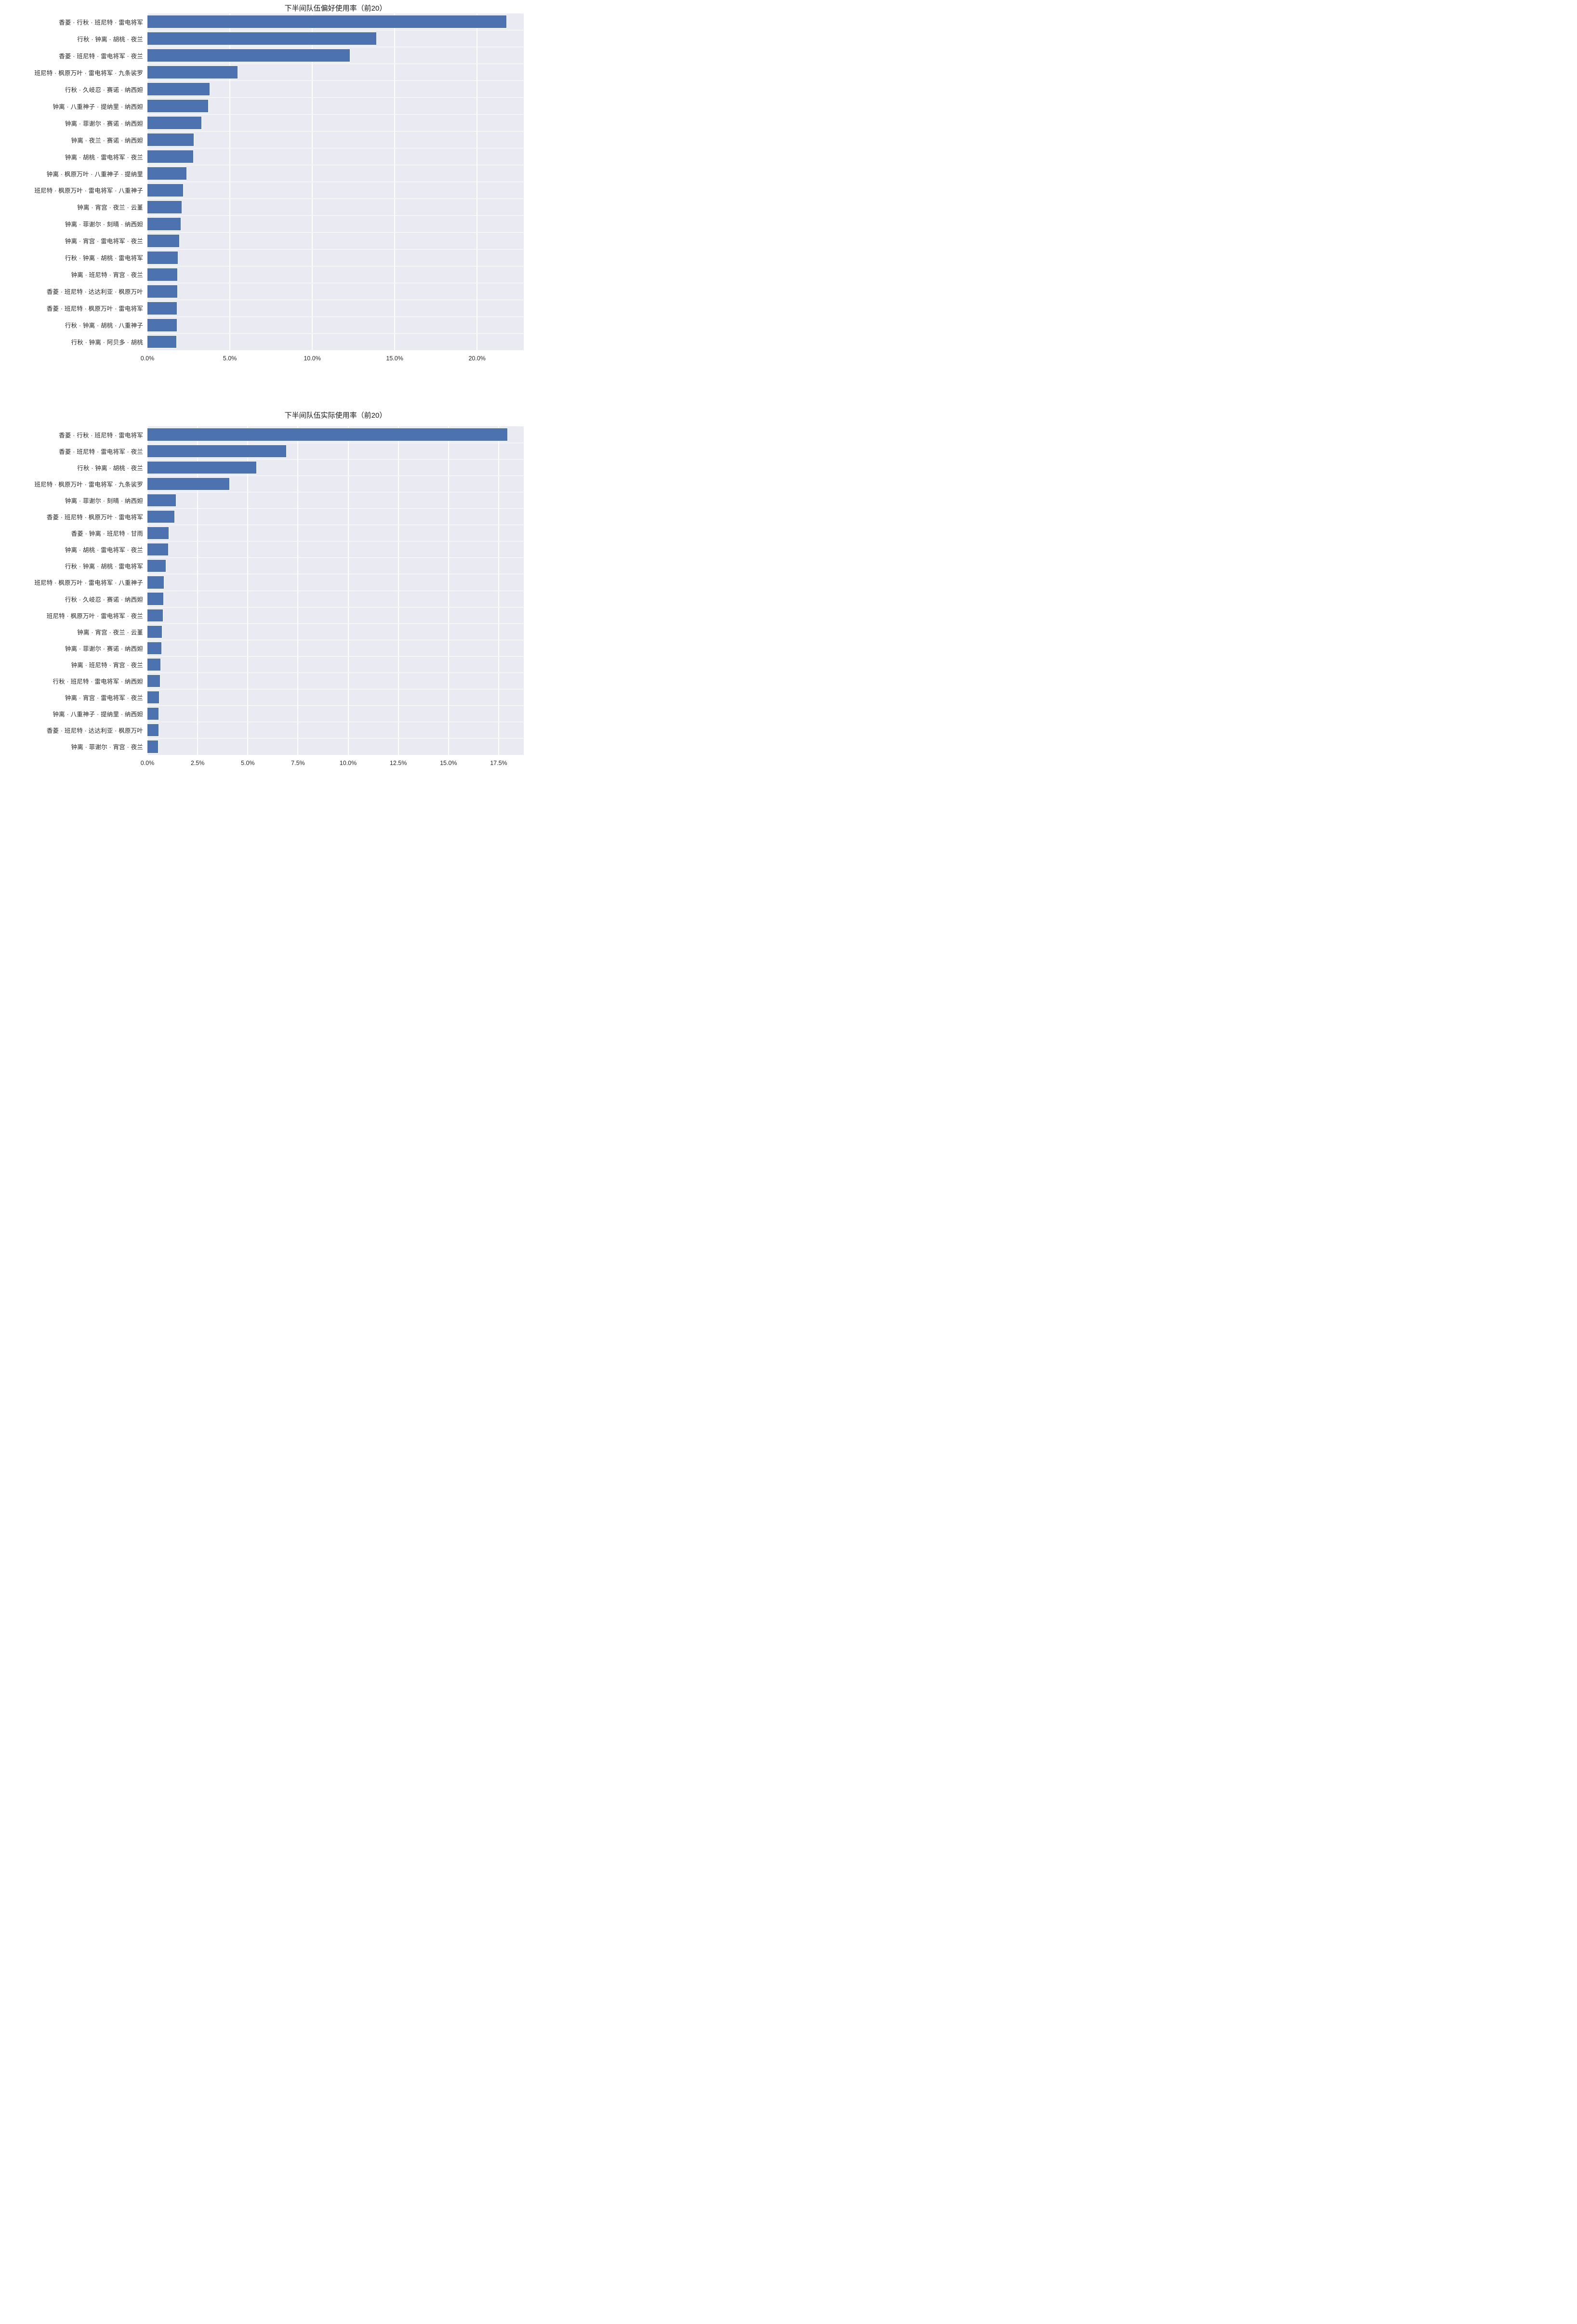 This screenshot has width=1577, height=2324. What do you see at coordinates (147, 359) in the screenshot?
I see `x-tick-label: 0.0%` at bounding box center [147, 359].